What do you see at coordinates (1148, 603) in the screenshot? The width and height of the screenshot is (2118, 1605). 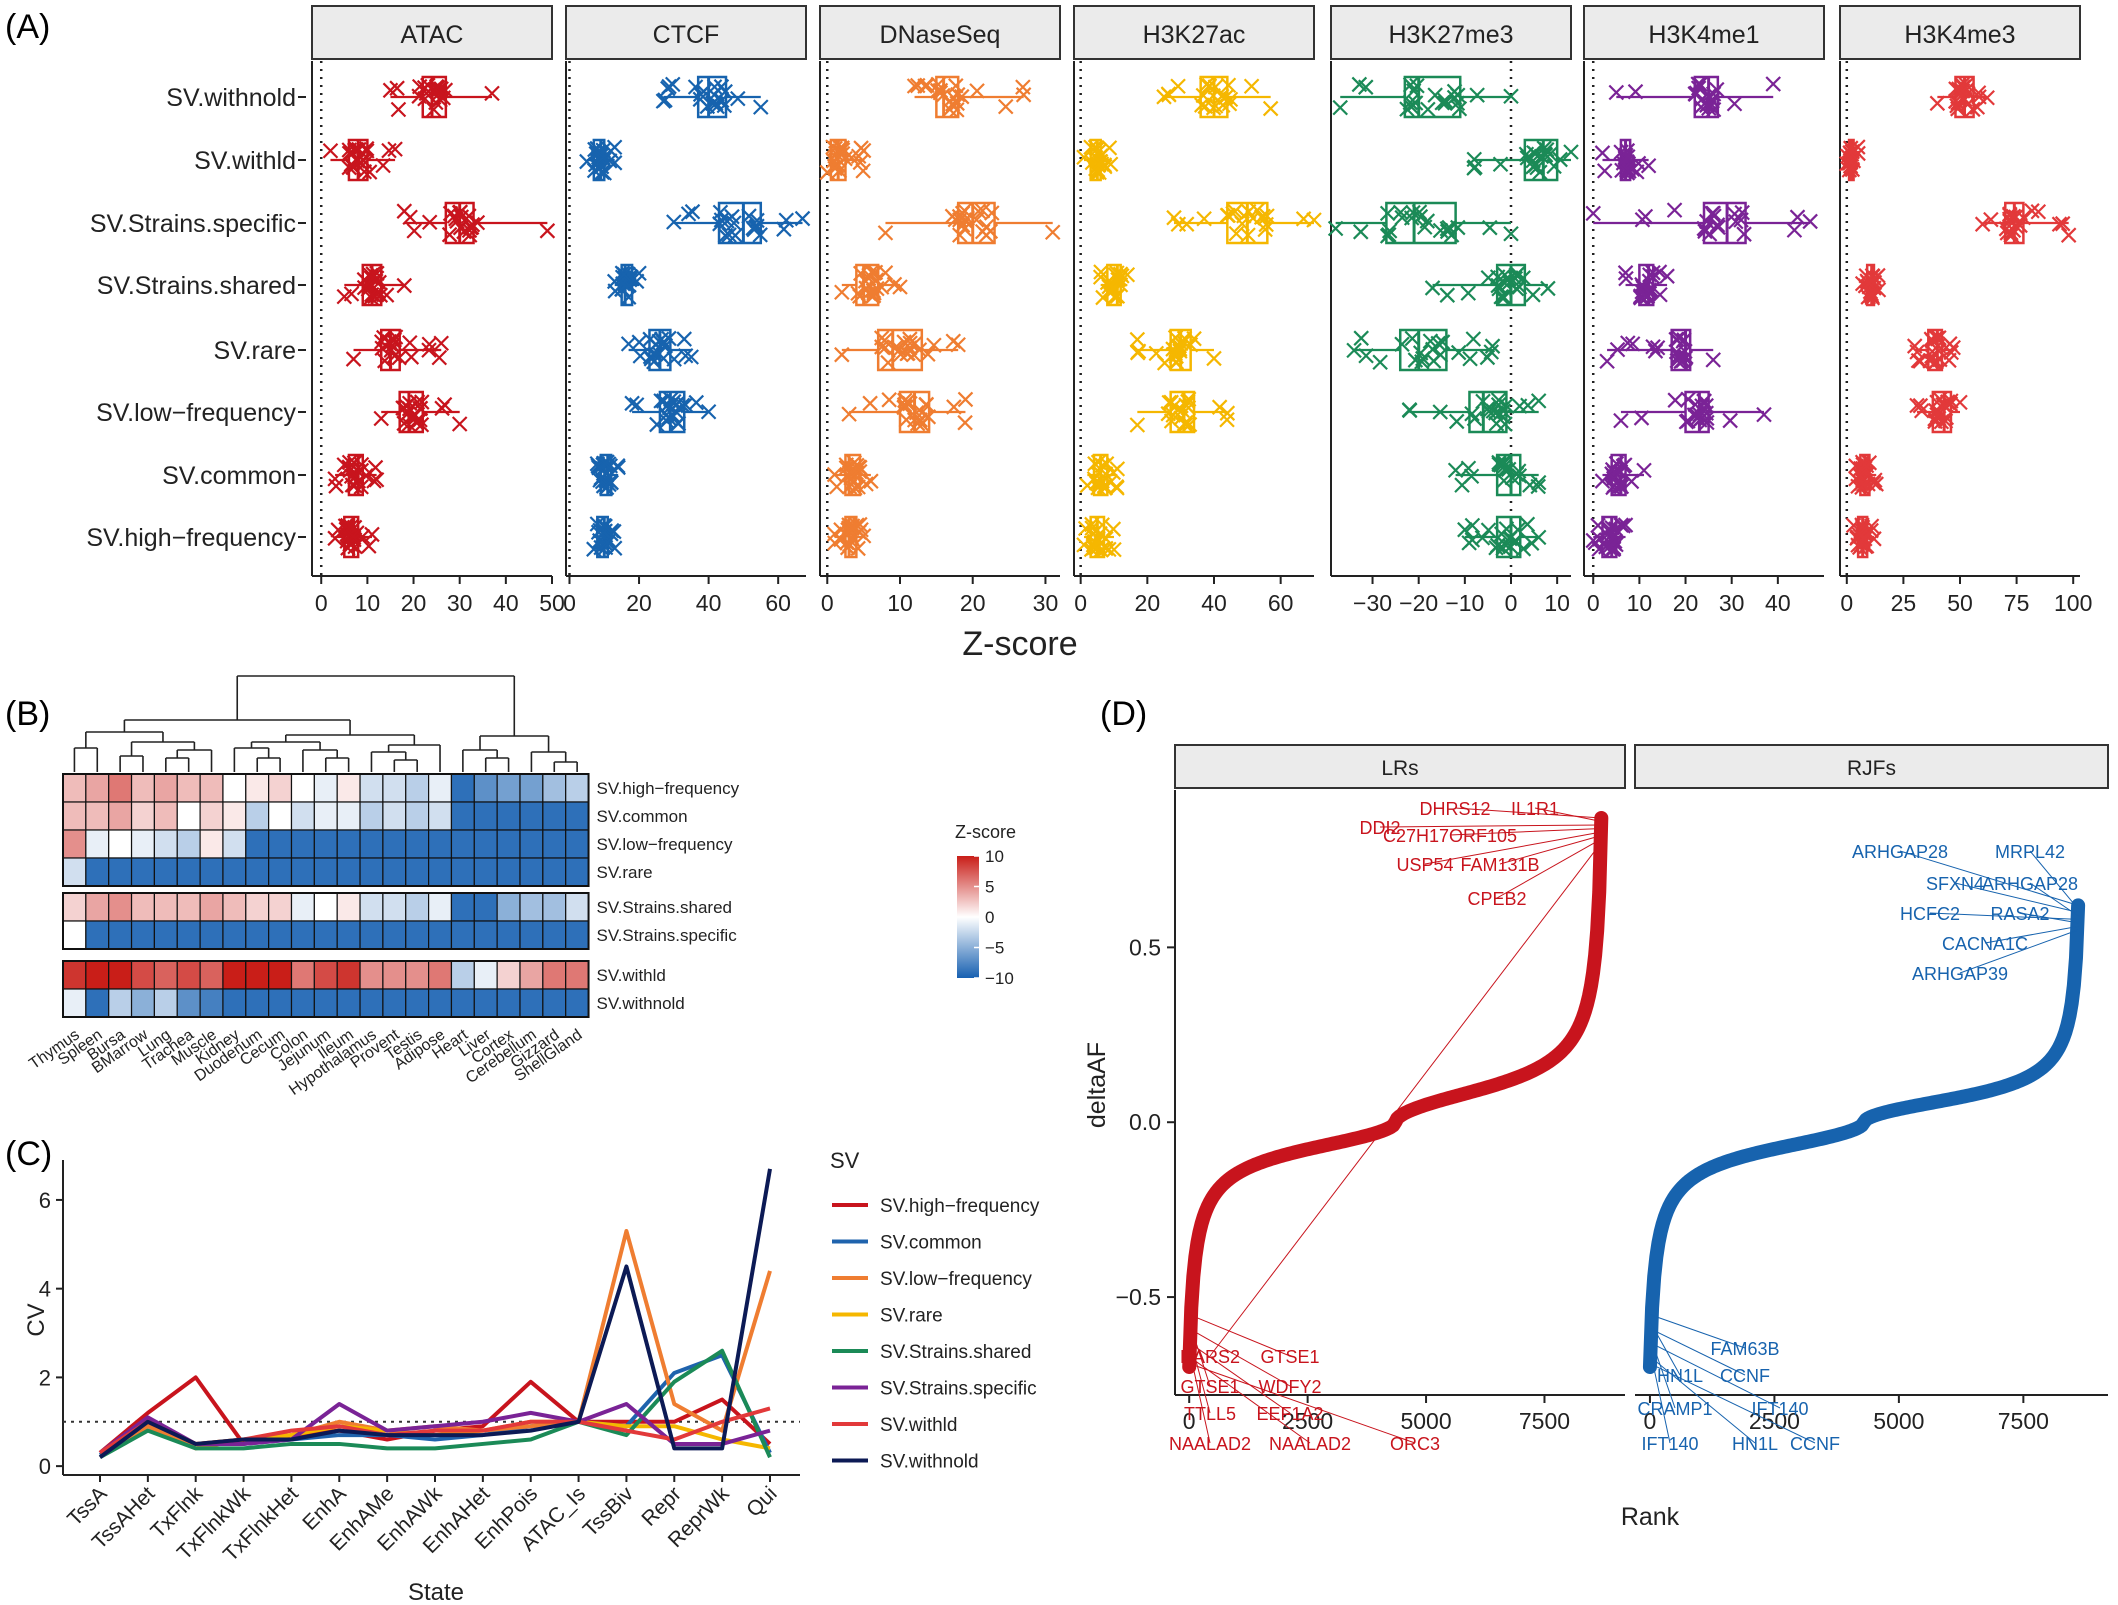 I see `x-tick-label: 20` at bounding box center [1148, 603].